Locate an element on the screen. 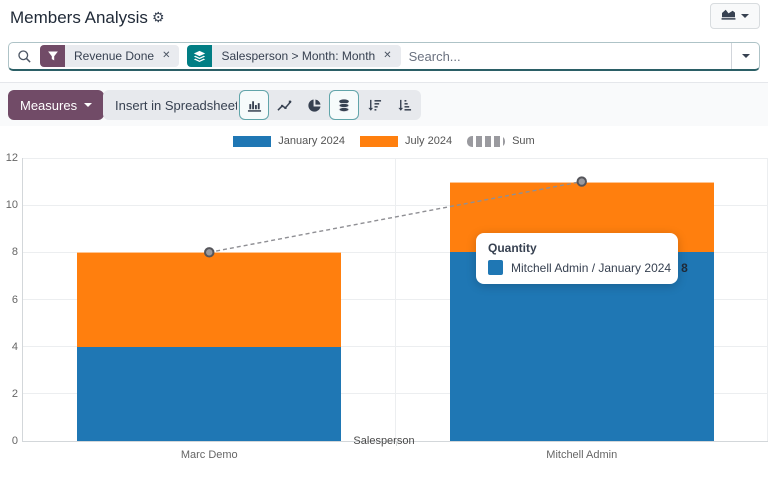 The width and height of the screenshot is (768, 483). legend-label: Sum is located at coordinates (523, 141).